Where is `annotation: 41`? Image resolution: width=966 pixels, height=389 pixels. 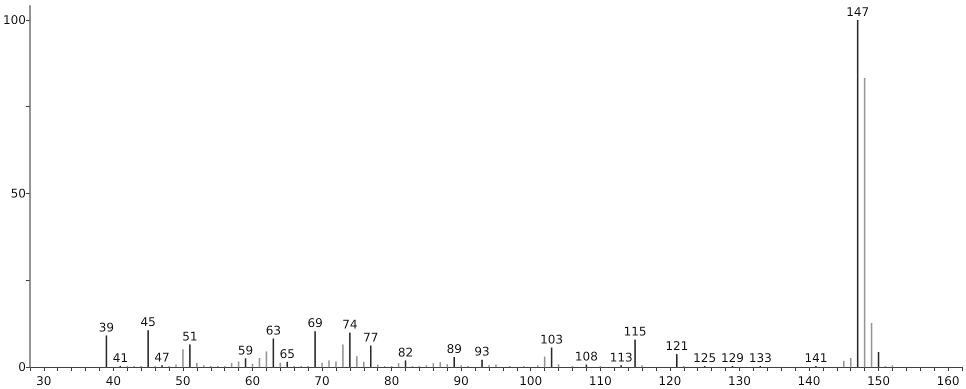
annotation: 41 is located at coordinates (120, 357).